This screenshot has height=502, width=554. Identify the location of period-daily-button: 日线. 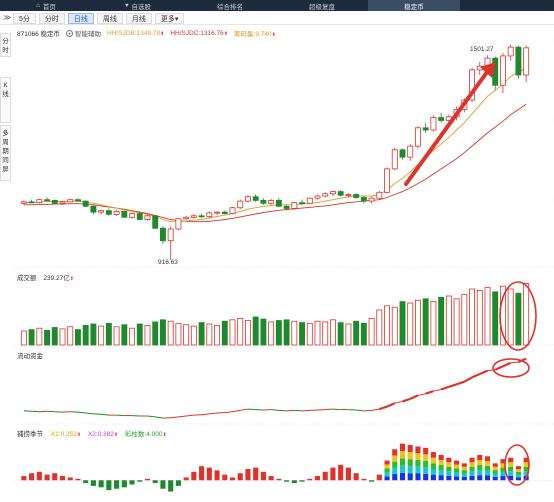
(80, 18).